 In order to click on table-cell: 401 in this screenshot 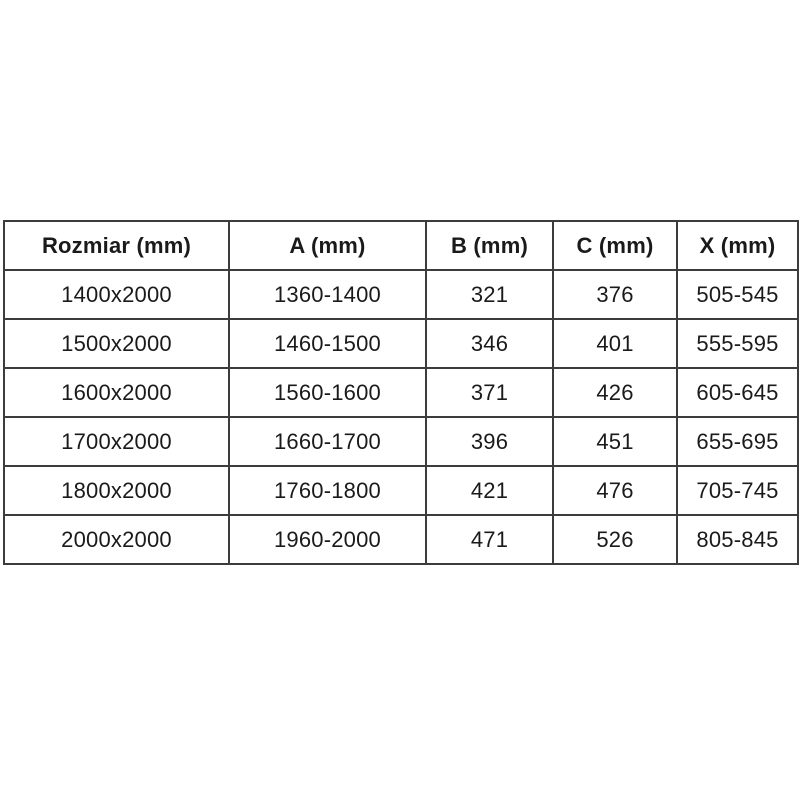, I will do `click(615, 343)`.